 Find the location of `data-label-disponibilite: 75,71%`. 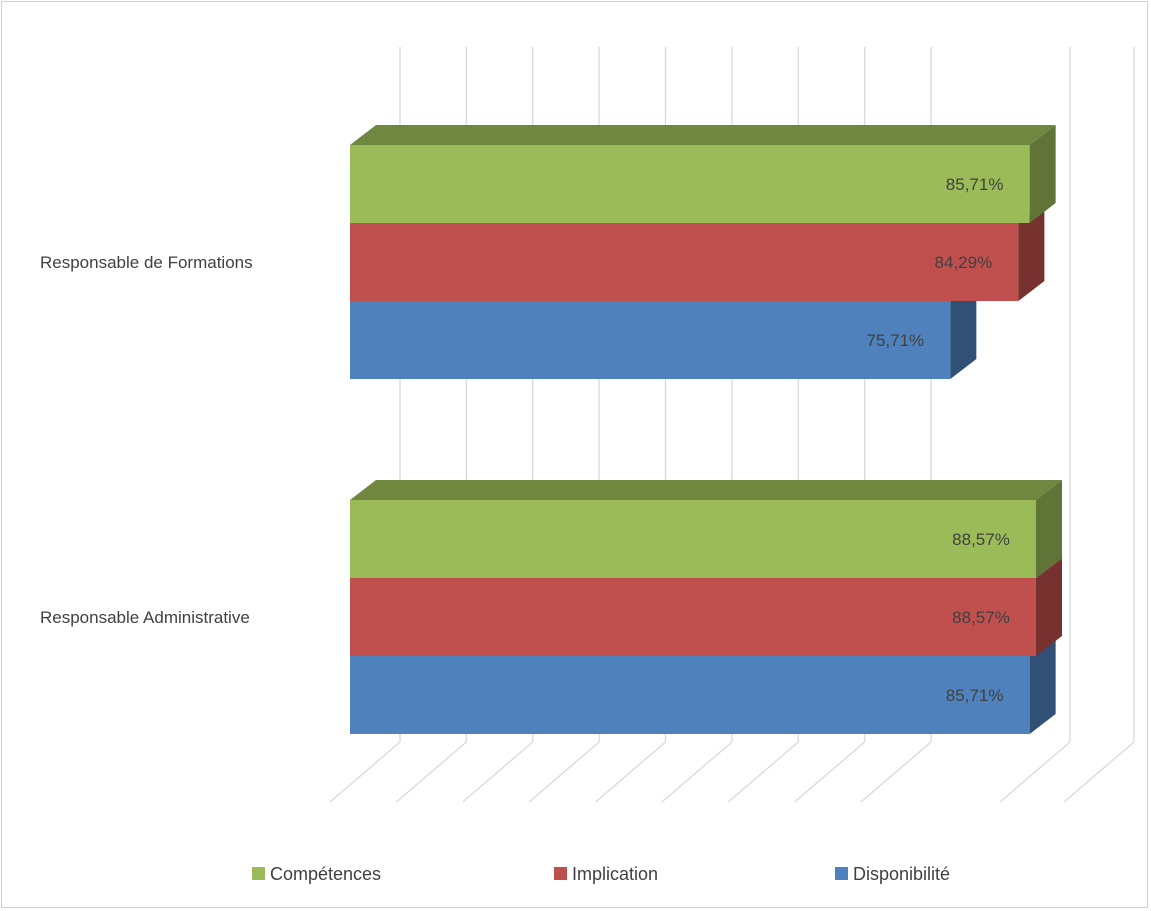

data-label-disponibilite: 75,71% is located at coordinates (896, 340).